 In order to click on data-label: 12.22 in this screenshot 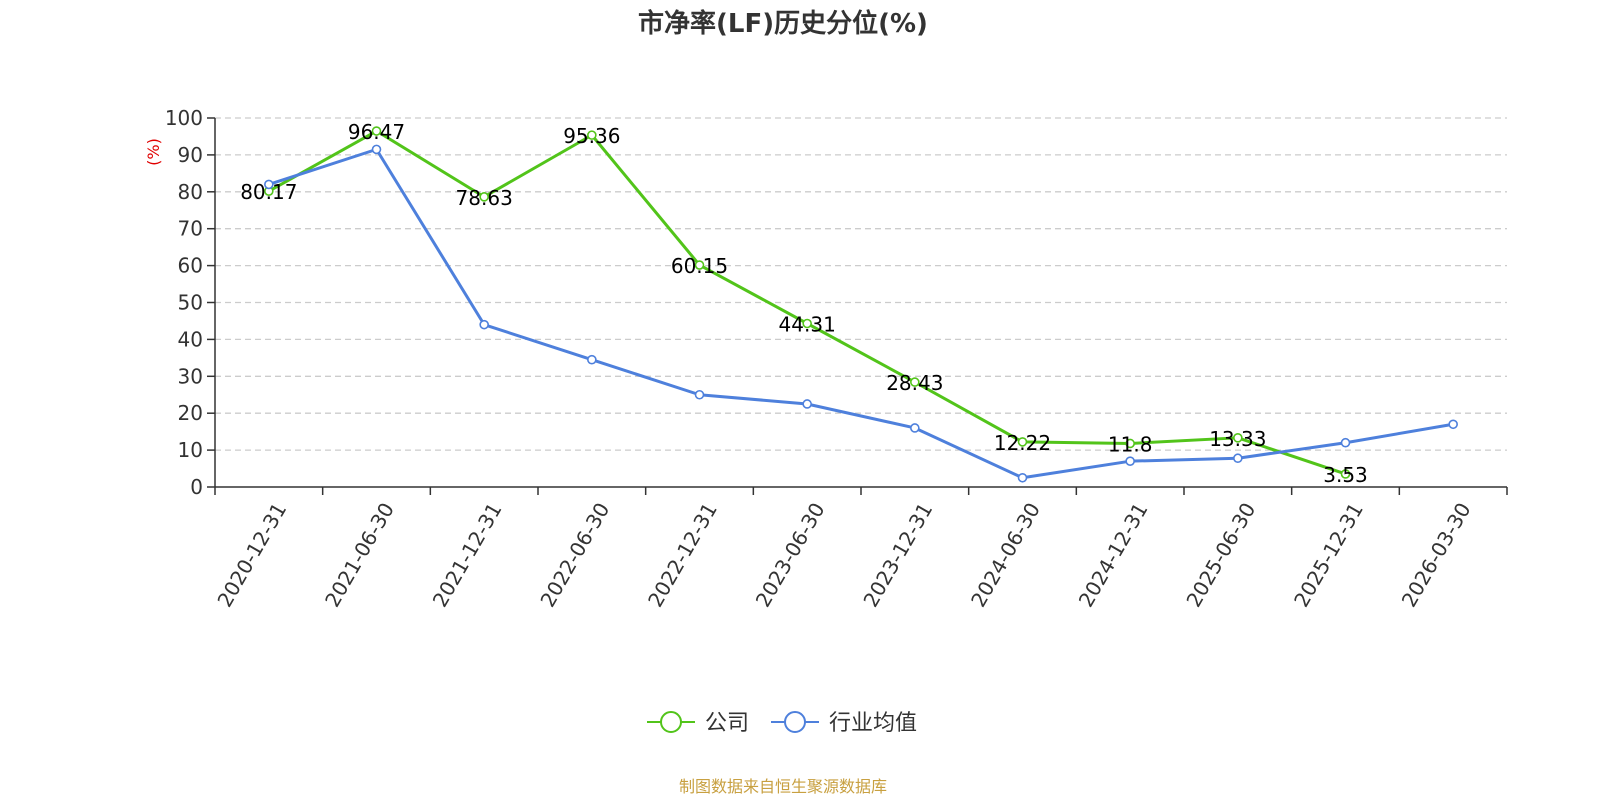, I will do `click(1022, 443)`.